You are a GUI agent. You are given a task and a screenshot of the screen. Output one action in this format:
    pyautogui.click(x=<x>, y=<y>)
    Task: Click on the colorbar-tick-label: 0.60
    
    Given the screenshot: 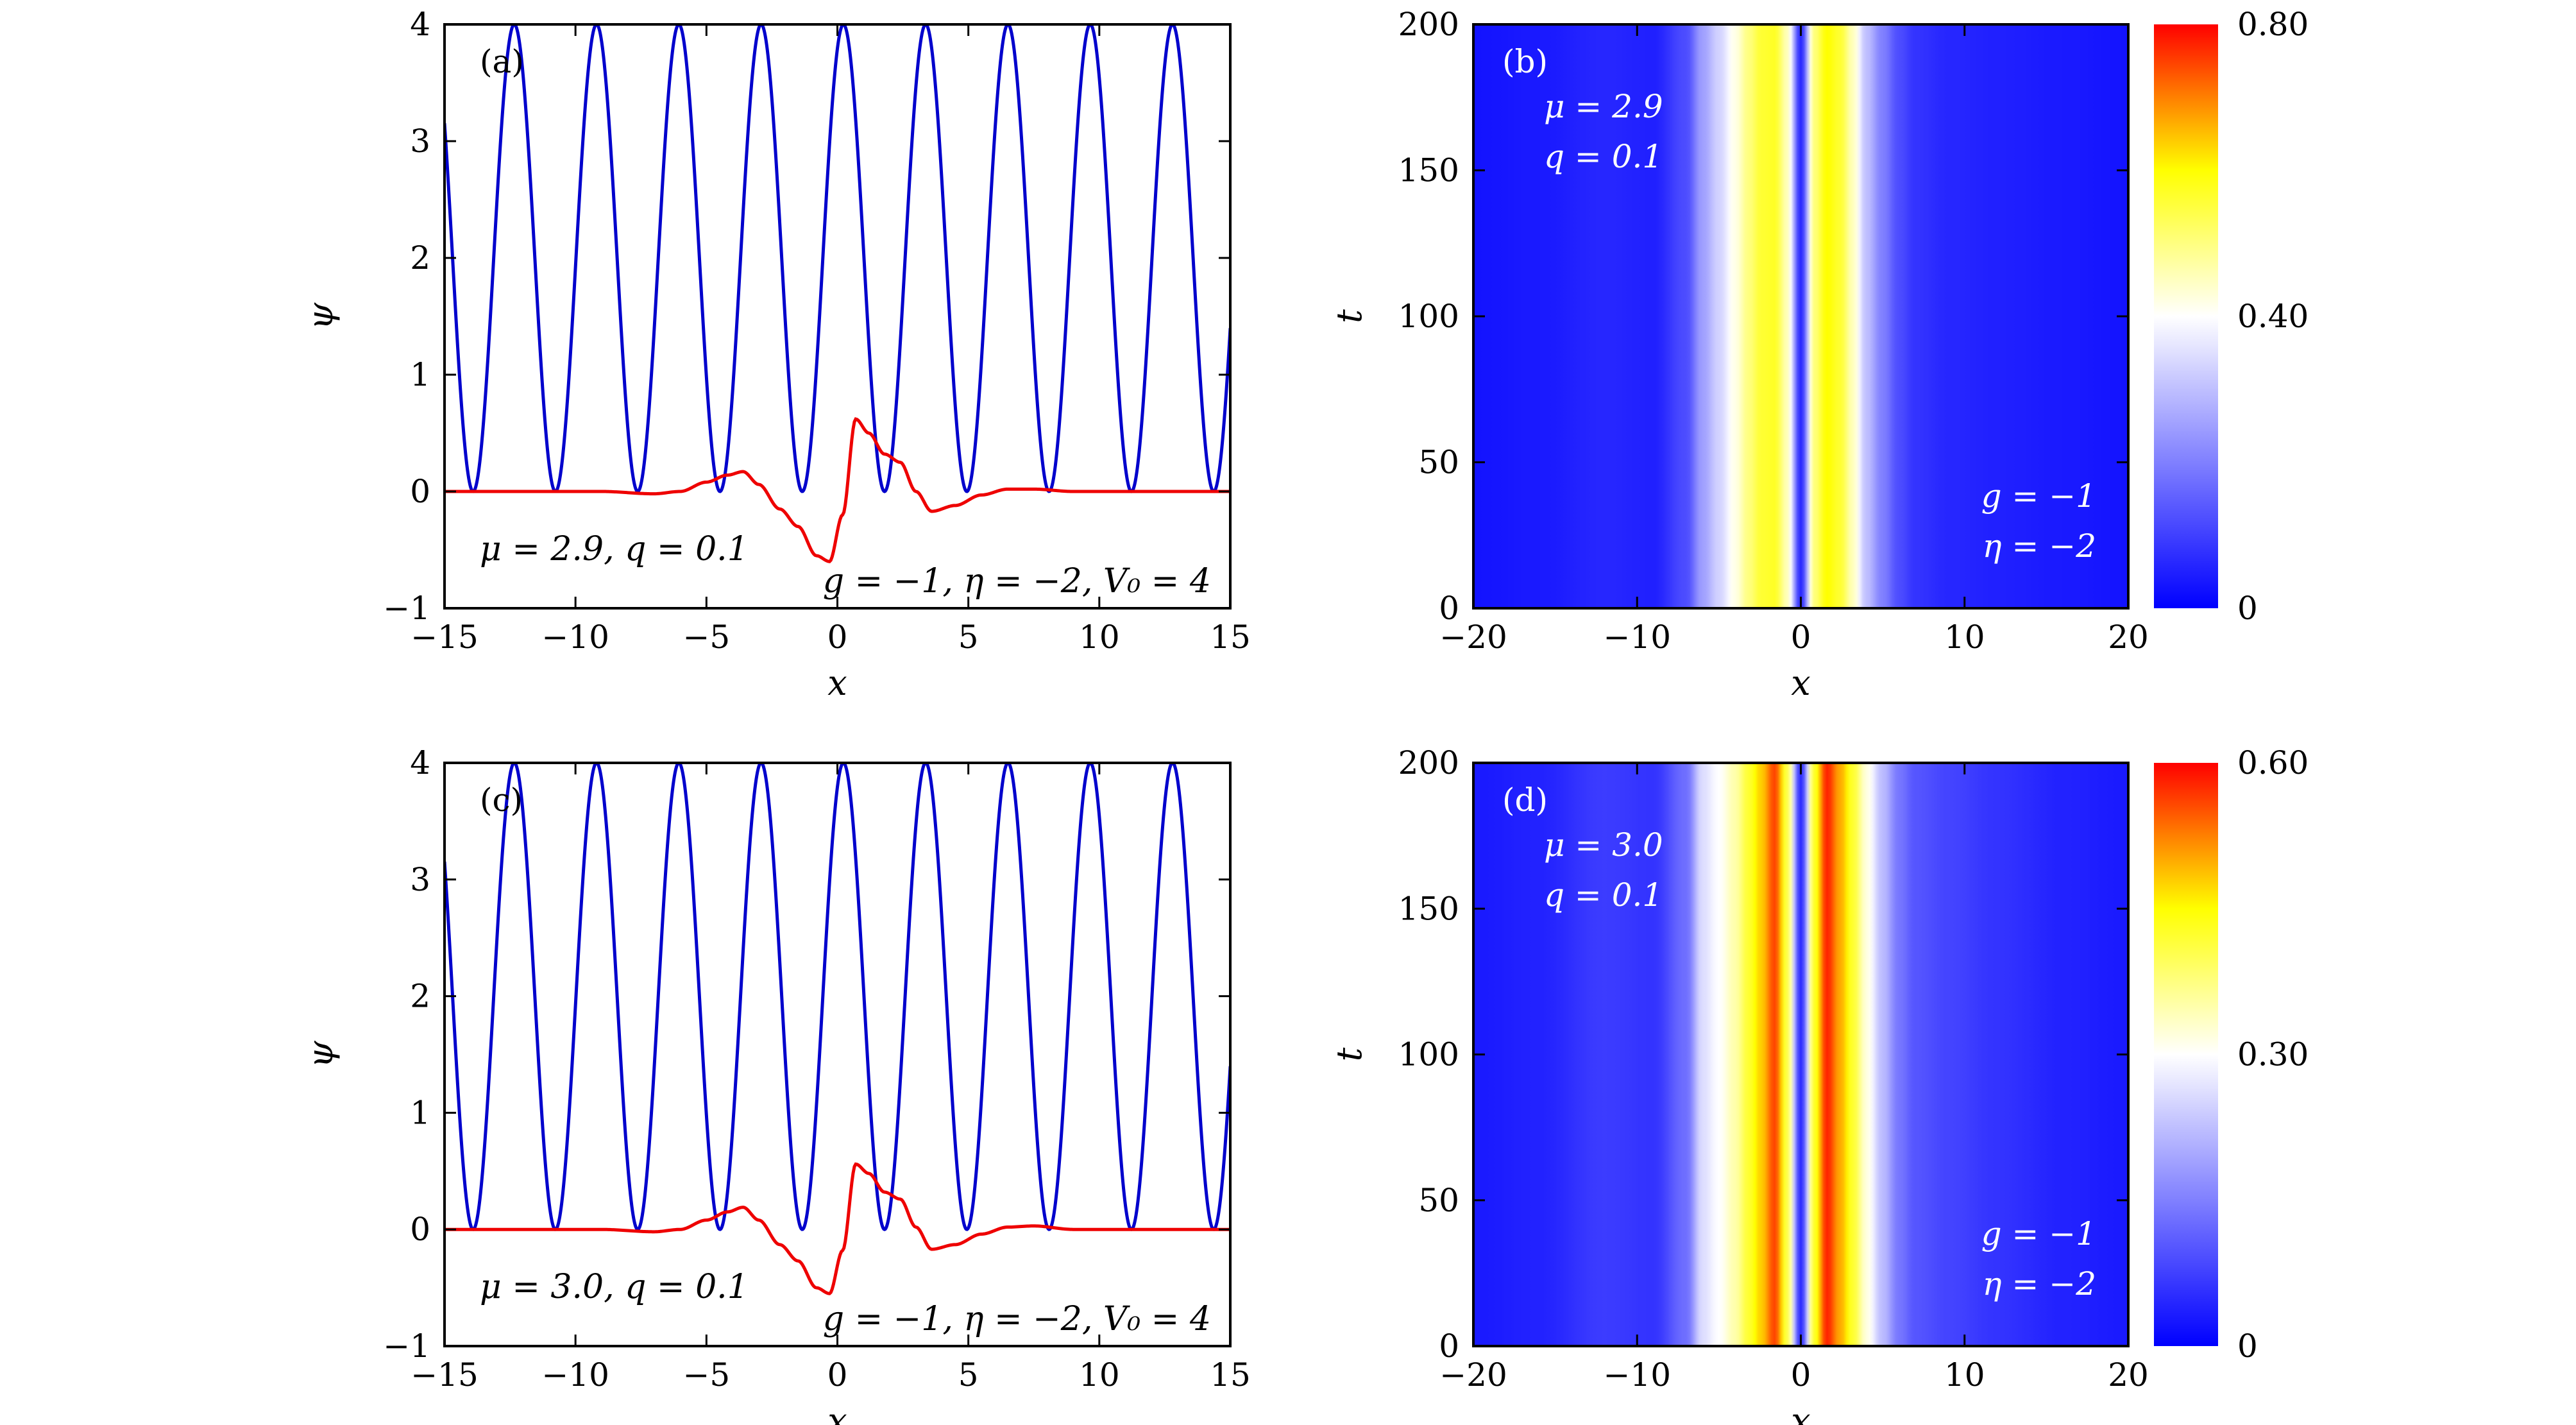 What is the action you would take?
    pyautogui.click(x=2273, y=762)
    